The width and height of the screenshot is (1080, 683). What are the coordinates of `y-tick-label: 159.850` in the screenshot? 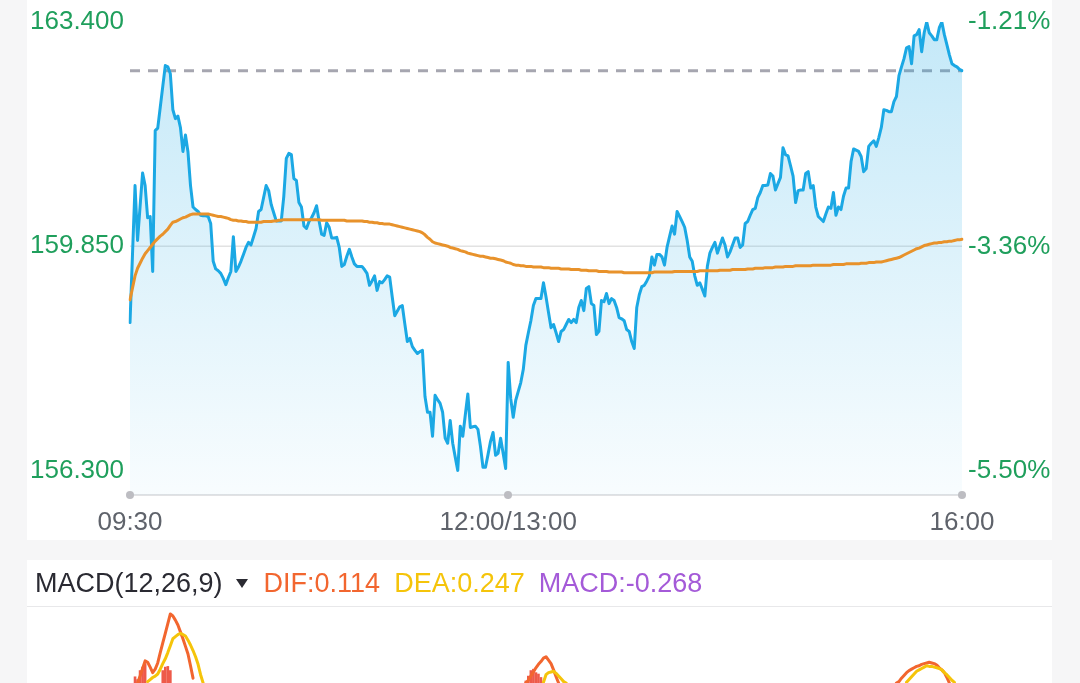 It's located at (77, 244).